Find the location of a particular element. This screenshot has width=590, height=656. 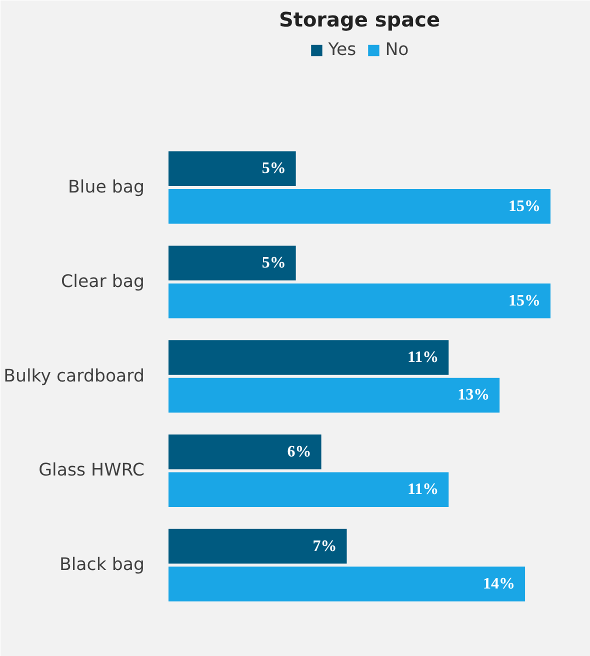

legend-label: No is located at coordinates (397, 50).